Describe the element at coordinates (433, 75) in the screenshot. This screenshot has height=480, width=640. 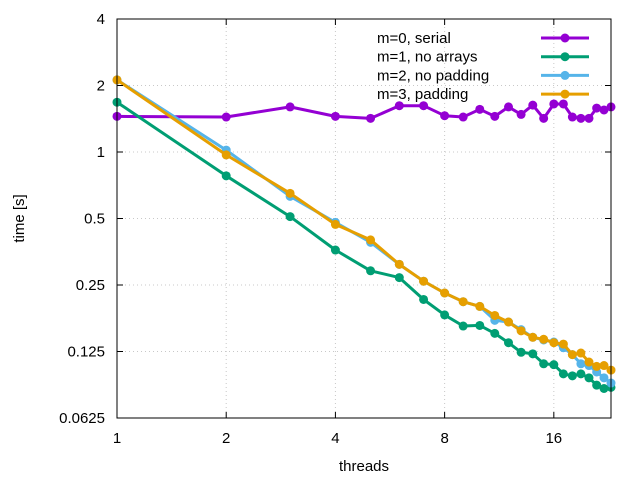
I see `legend-label: m=2, no padding` at that location.